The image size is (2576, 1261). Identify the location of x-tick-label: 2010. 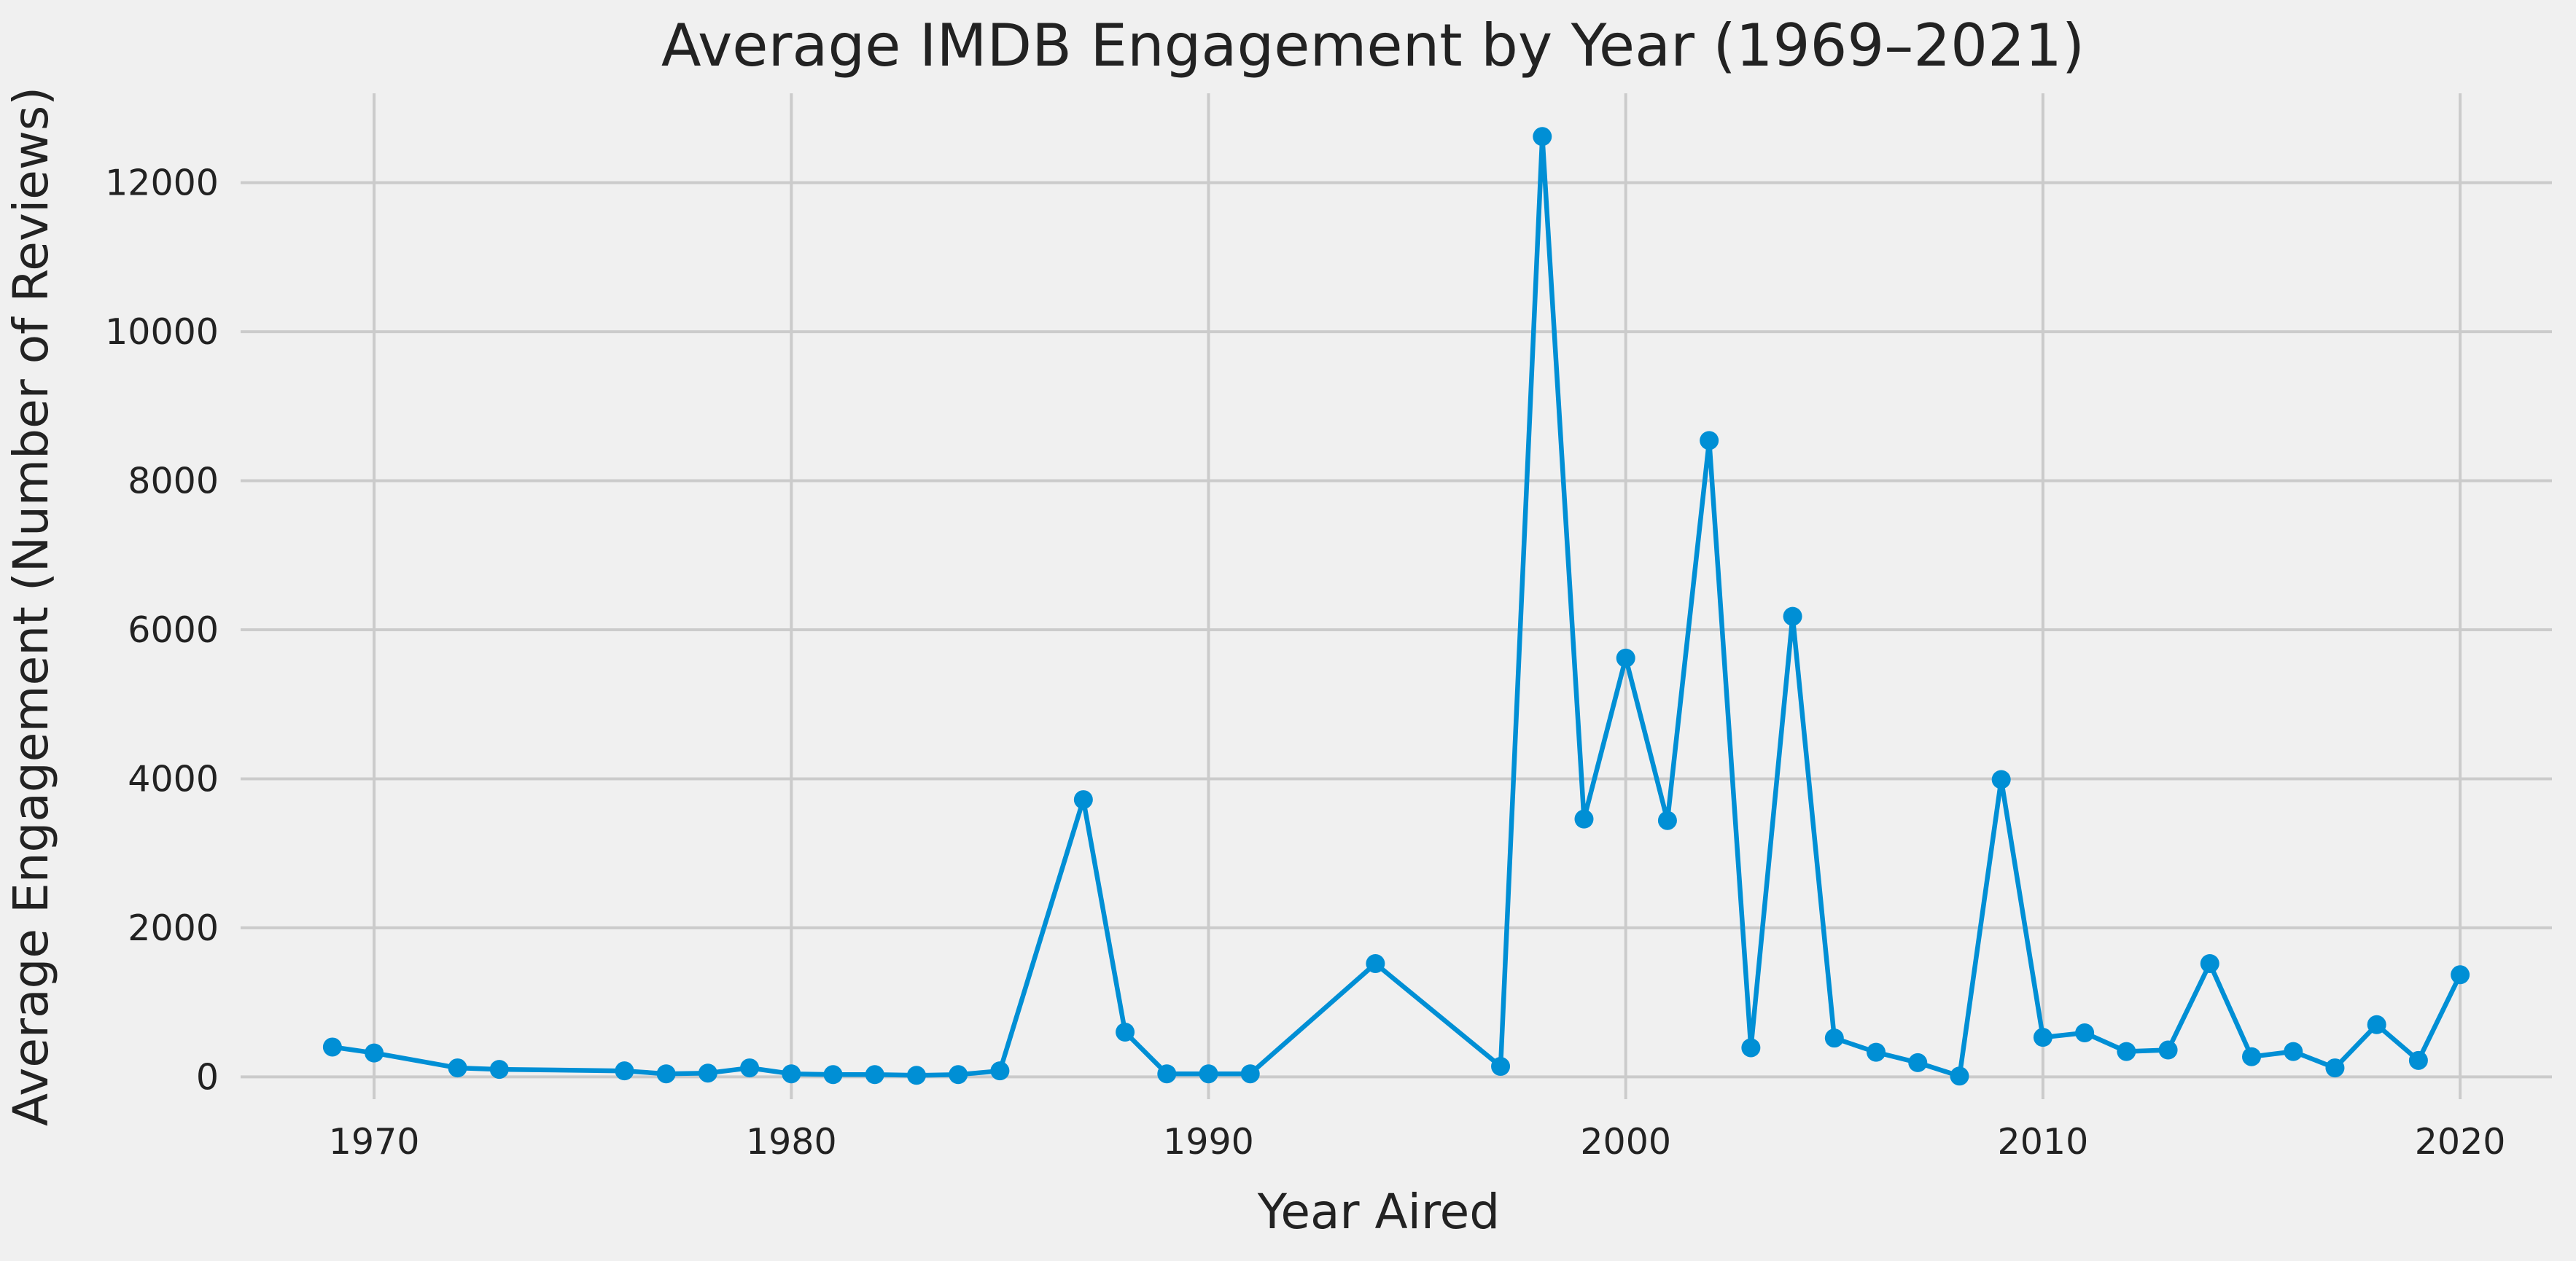
(2043, 1142).